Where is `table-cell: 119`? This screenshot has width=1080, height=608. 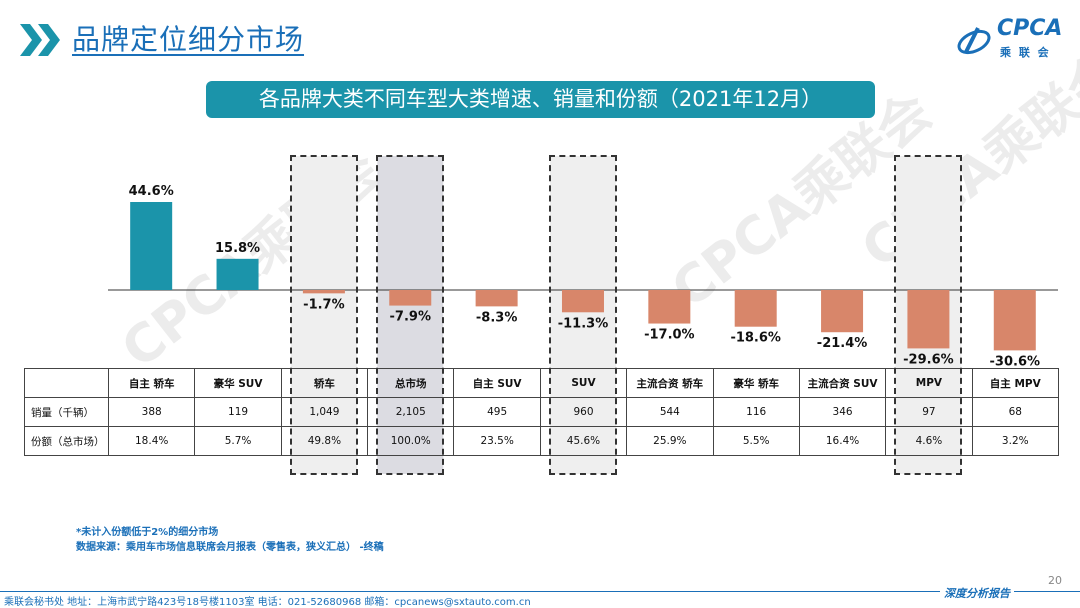
table-cell: 119 is located at coordinates (238, 412).